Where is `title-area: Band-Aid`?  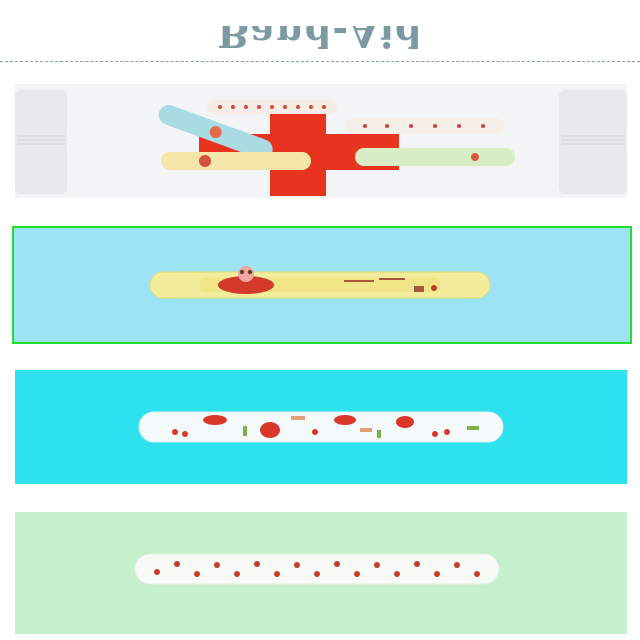
title-area: Band-Aid is located at coordinates (320, 30).